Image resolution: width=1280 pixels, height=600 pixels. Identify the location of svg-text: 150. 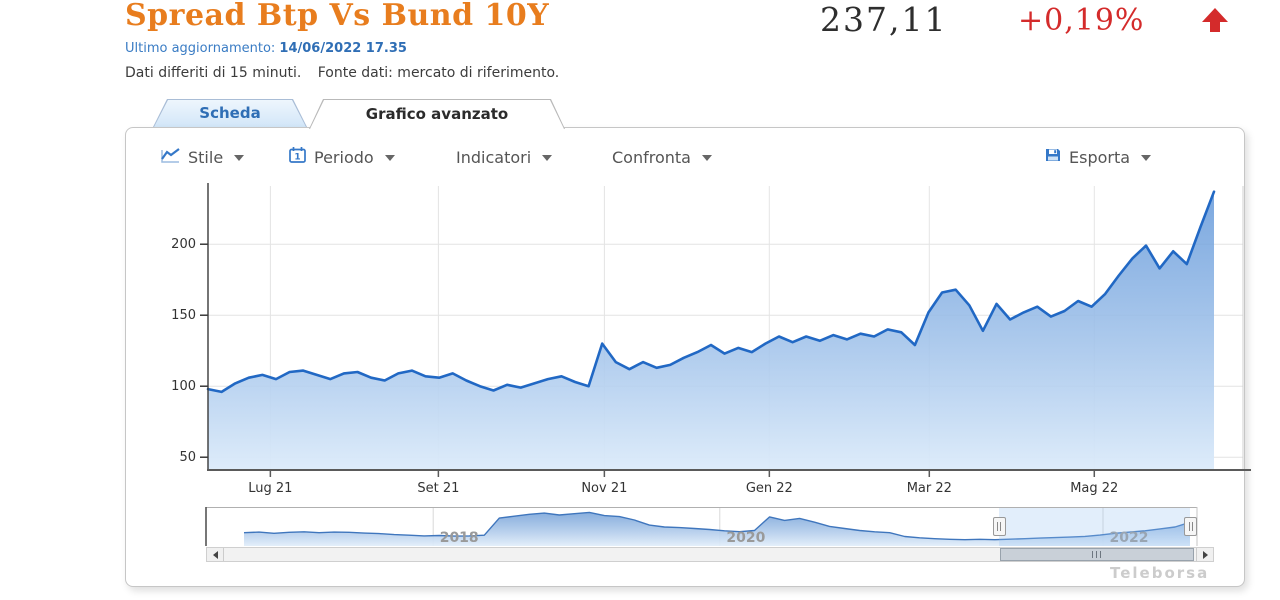
(183, 315).